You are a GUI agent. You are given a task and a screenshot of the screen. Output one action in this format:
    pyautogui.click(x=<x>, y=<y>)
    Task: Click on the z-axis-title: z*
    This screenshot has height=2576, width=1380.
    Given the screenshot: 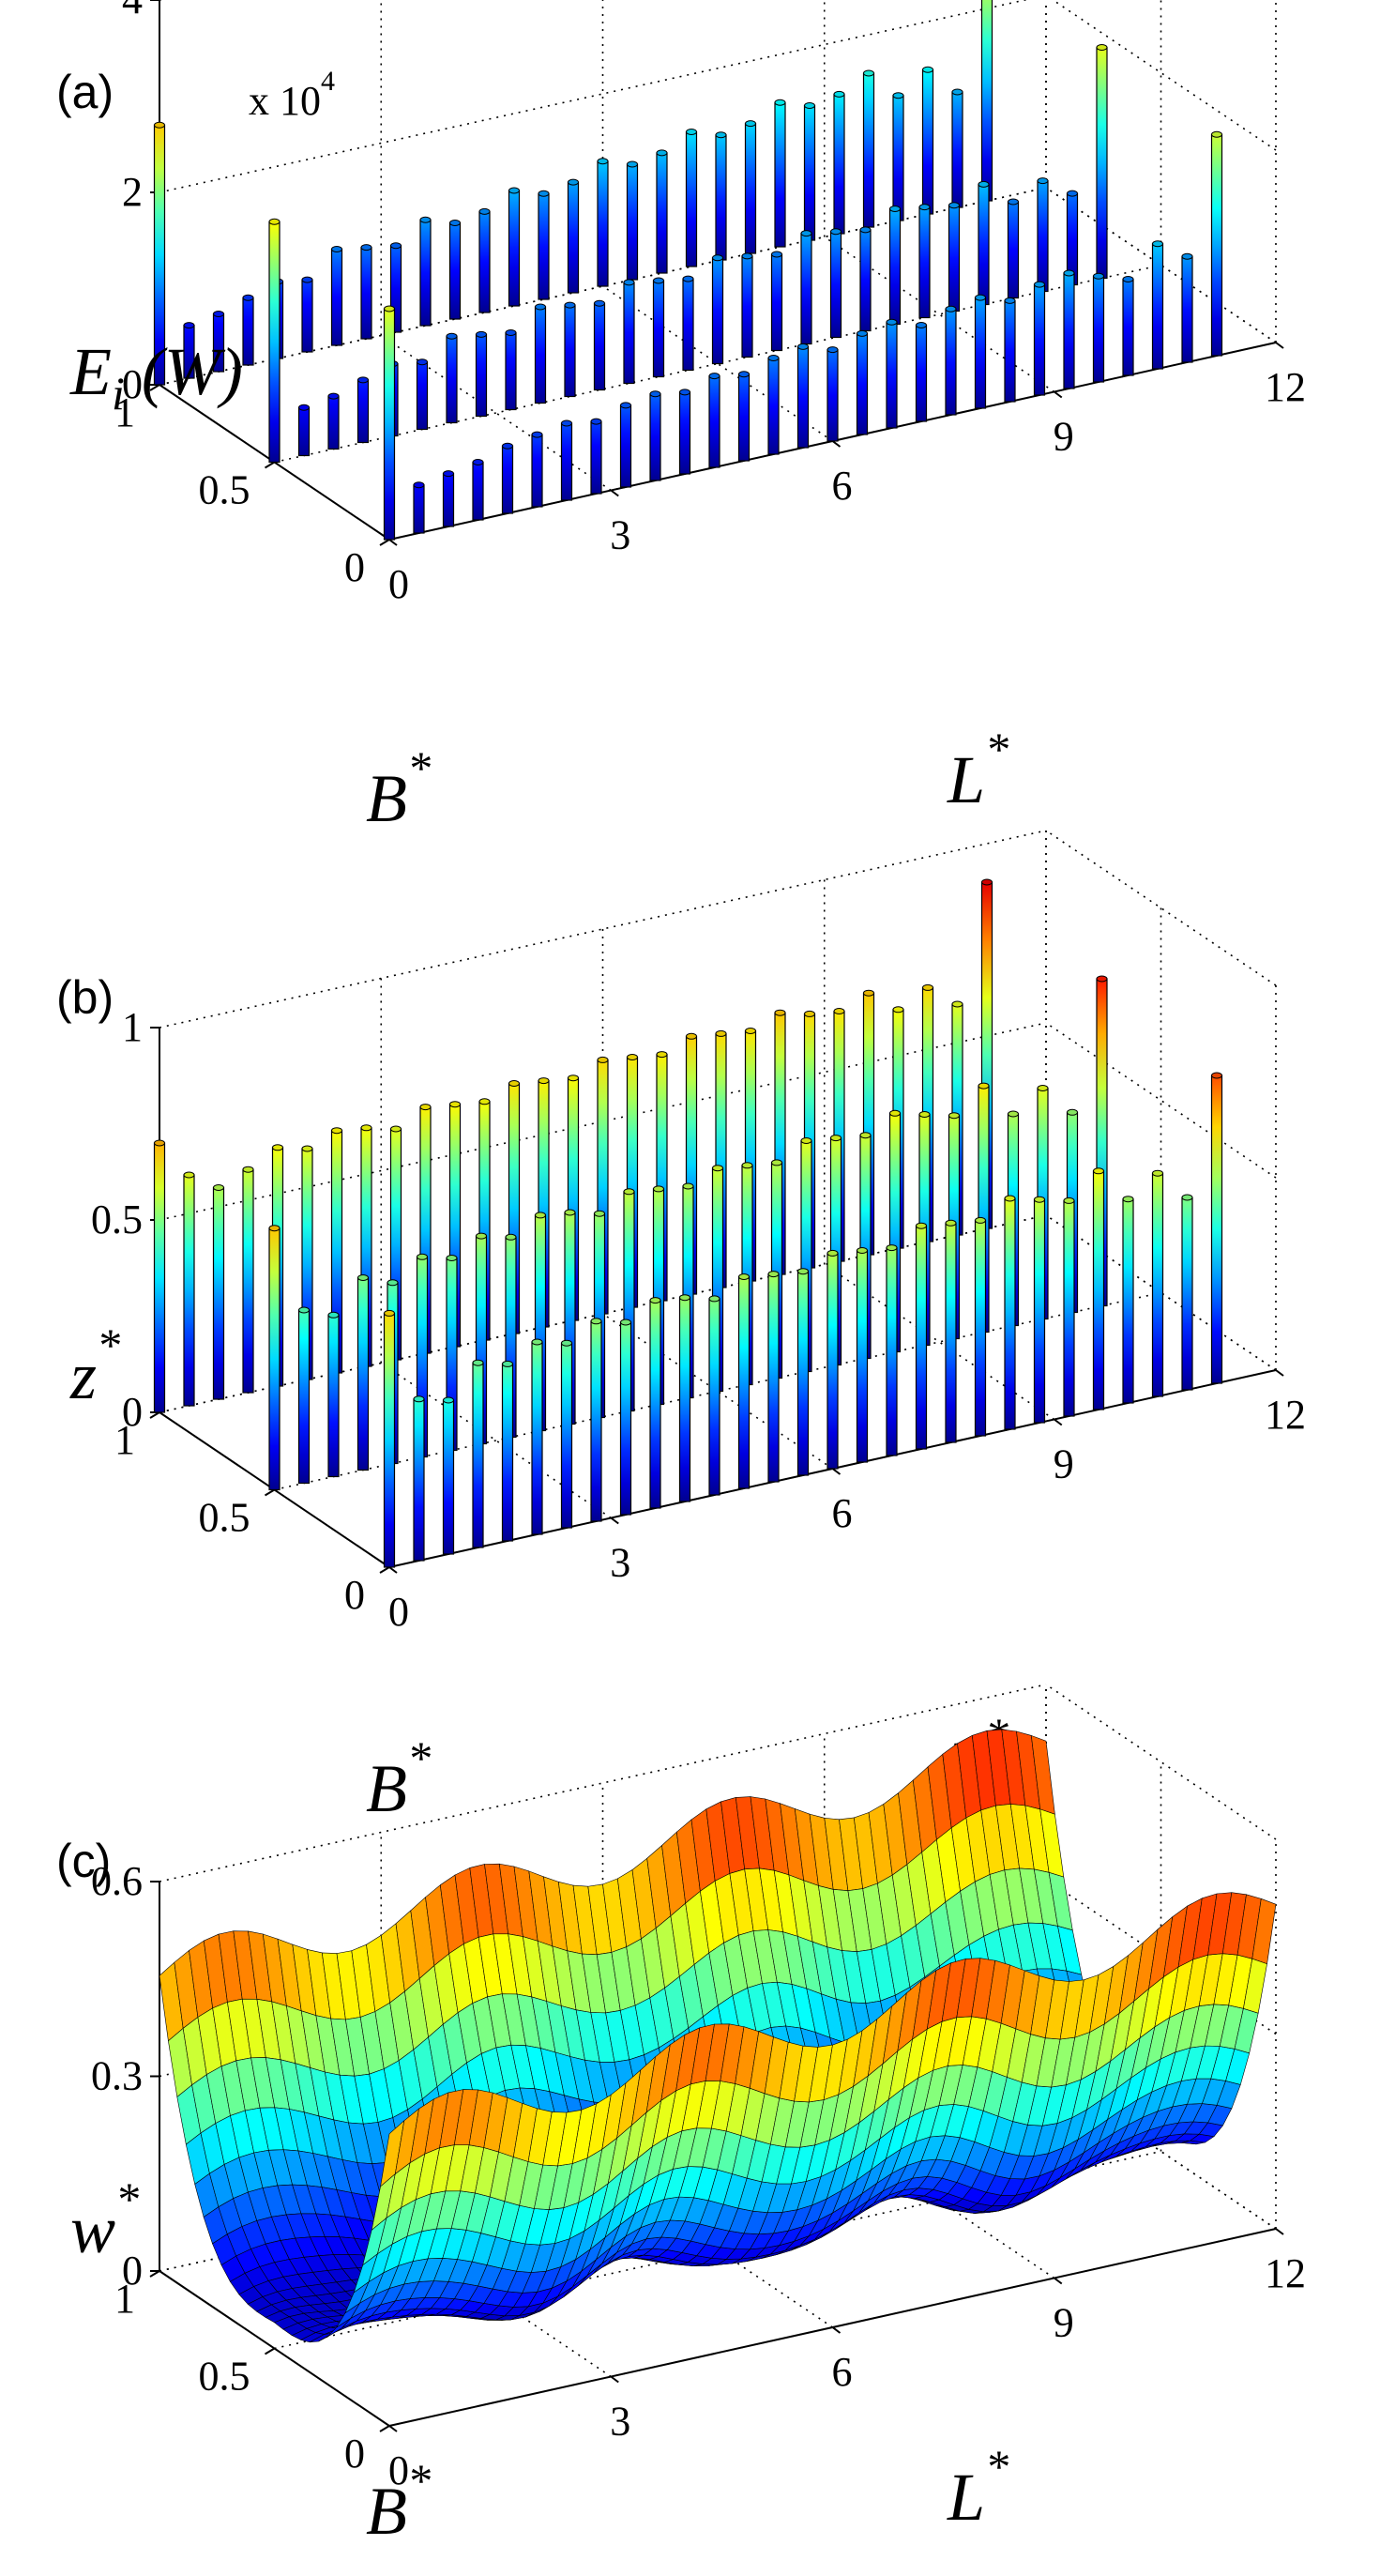 What is the action you would take?
    pyautogui.click(x=94, y=1365)
    